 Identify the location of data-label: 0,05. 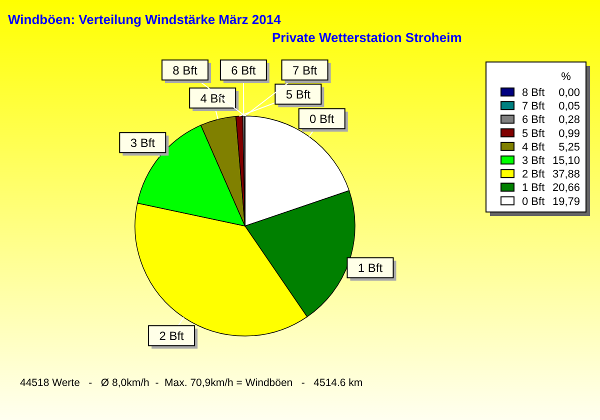
(569, 106).